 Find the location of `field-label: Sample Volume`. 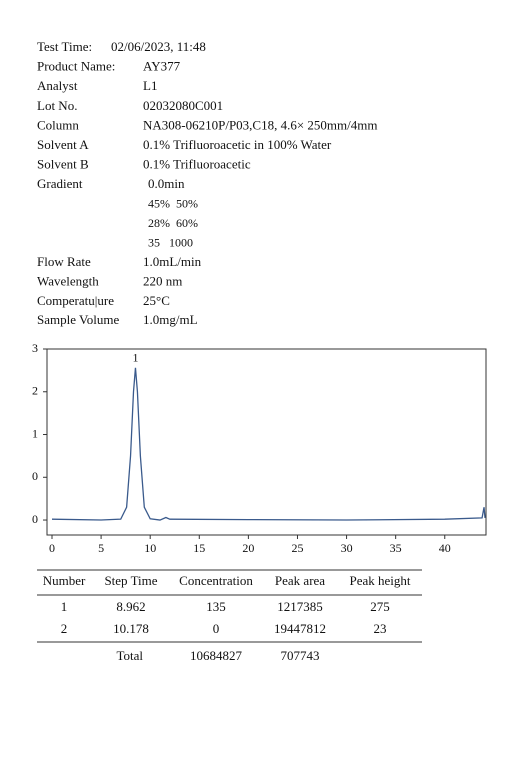

field-label: Sample Volume is located at coordinates (78, 319).